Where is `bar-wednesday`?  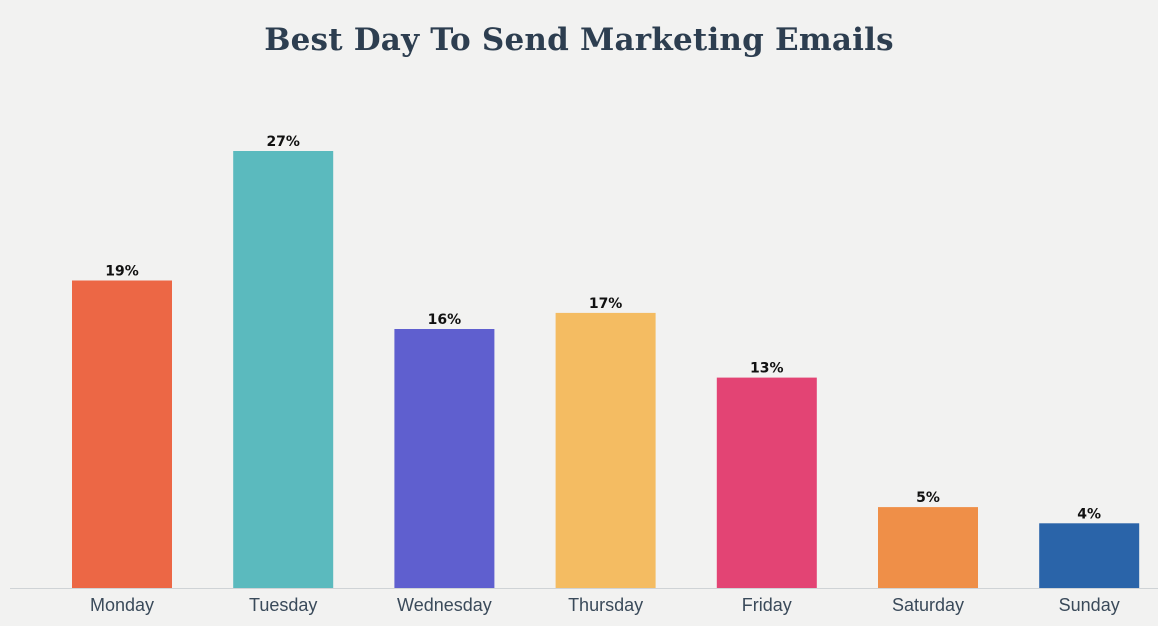
bar-wednesday is located at coordinates (444, 458).